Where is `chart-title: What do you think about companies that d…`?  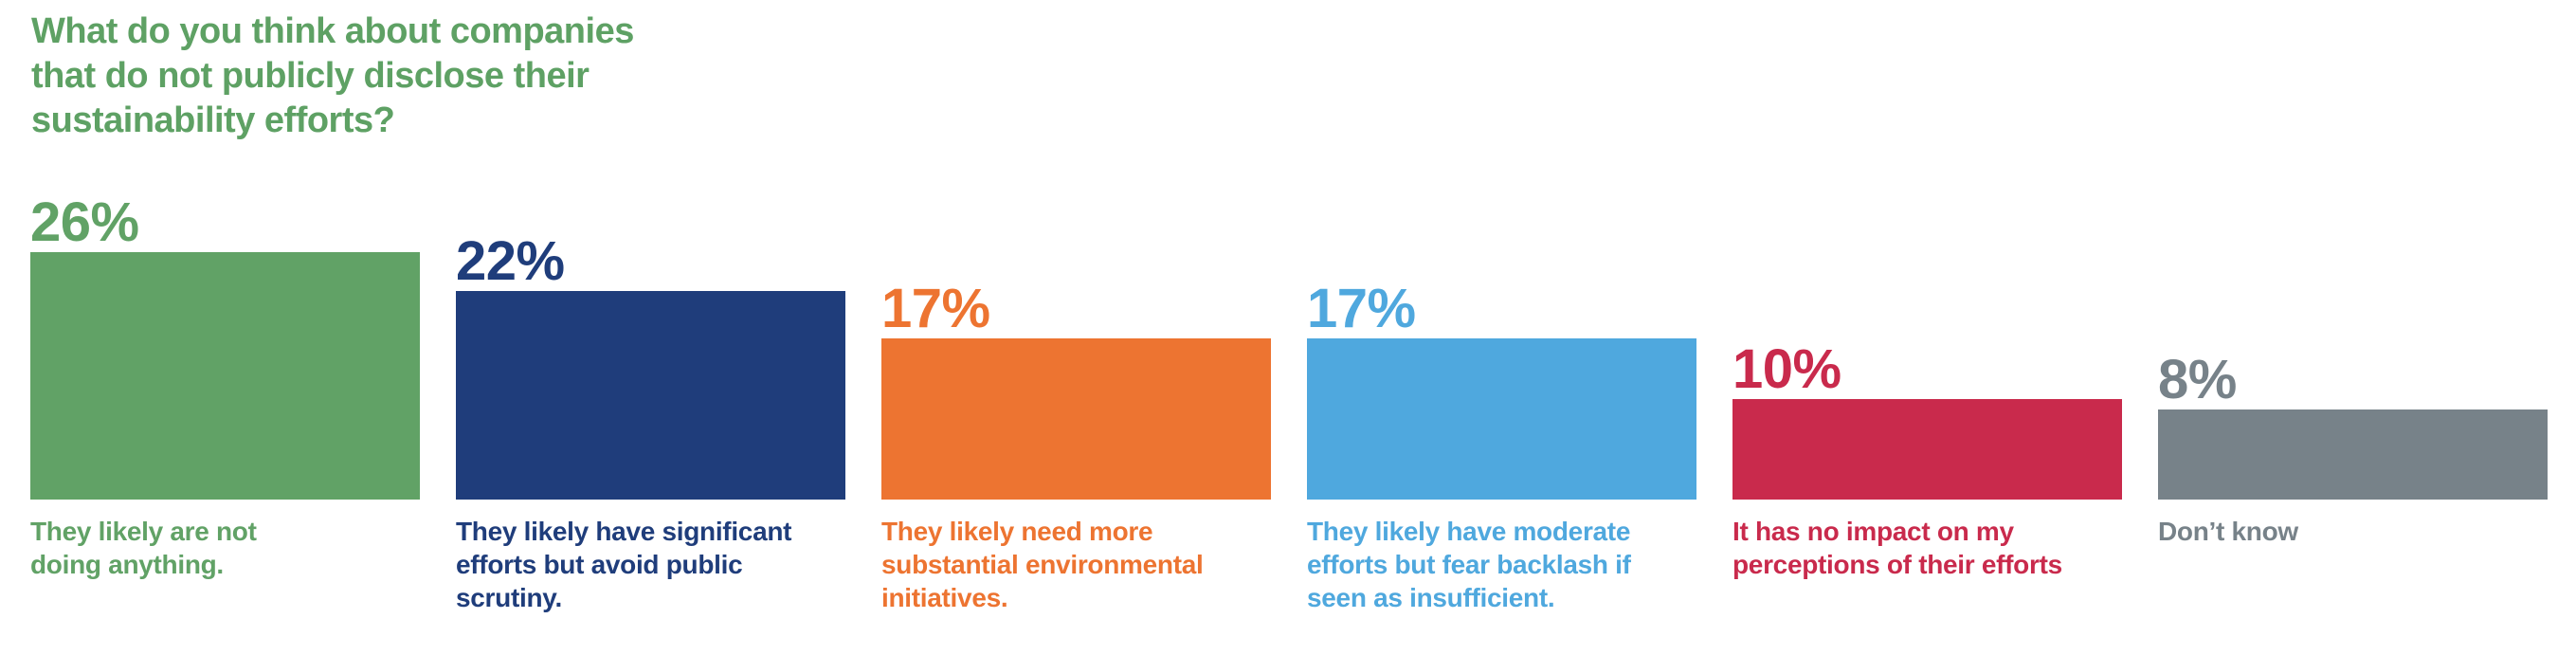 chart-title: What do you think about companies that d… is located at coordinates (332, 75).